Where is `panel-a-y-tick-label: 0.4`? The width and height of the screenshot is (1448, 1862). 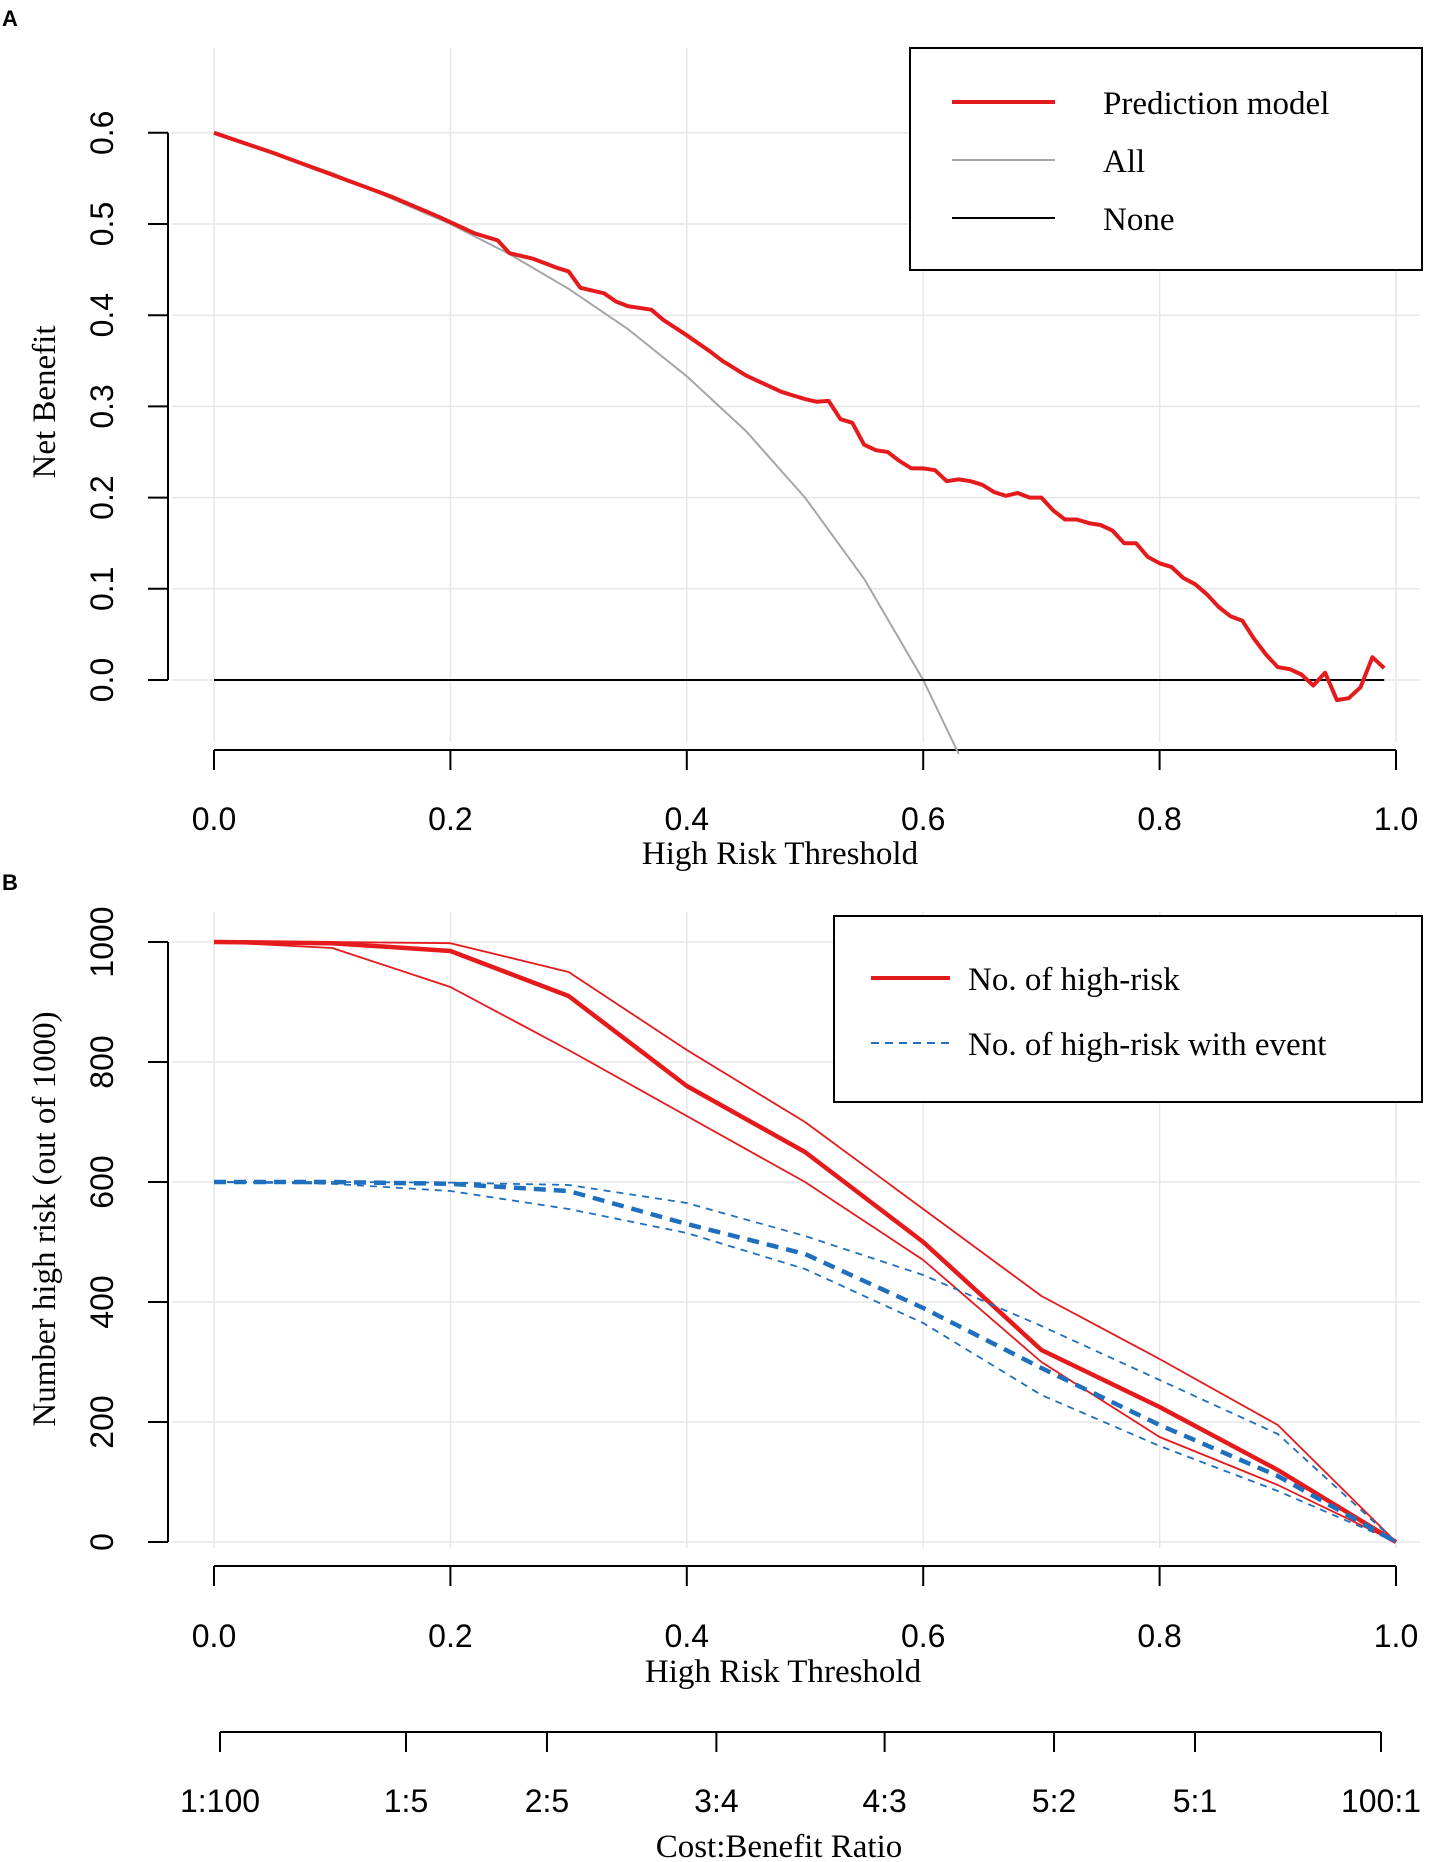
panel-a-y-tick-label: 0.4 is located at coordinates (102, 315).